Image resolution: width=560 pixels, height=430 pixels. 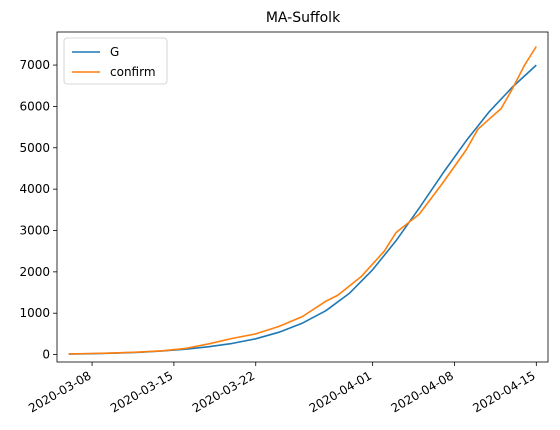 I want to click on chart-title: MA-Suffolk, so click(x=303, y=18).